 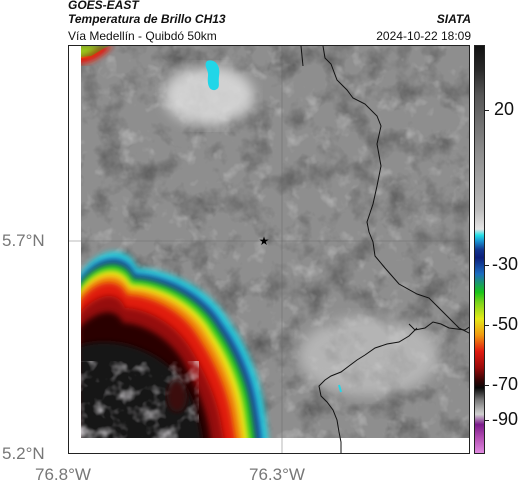 I want to click on border-fragment-north, so click(x=302, y=56).